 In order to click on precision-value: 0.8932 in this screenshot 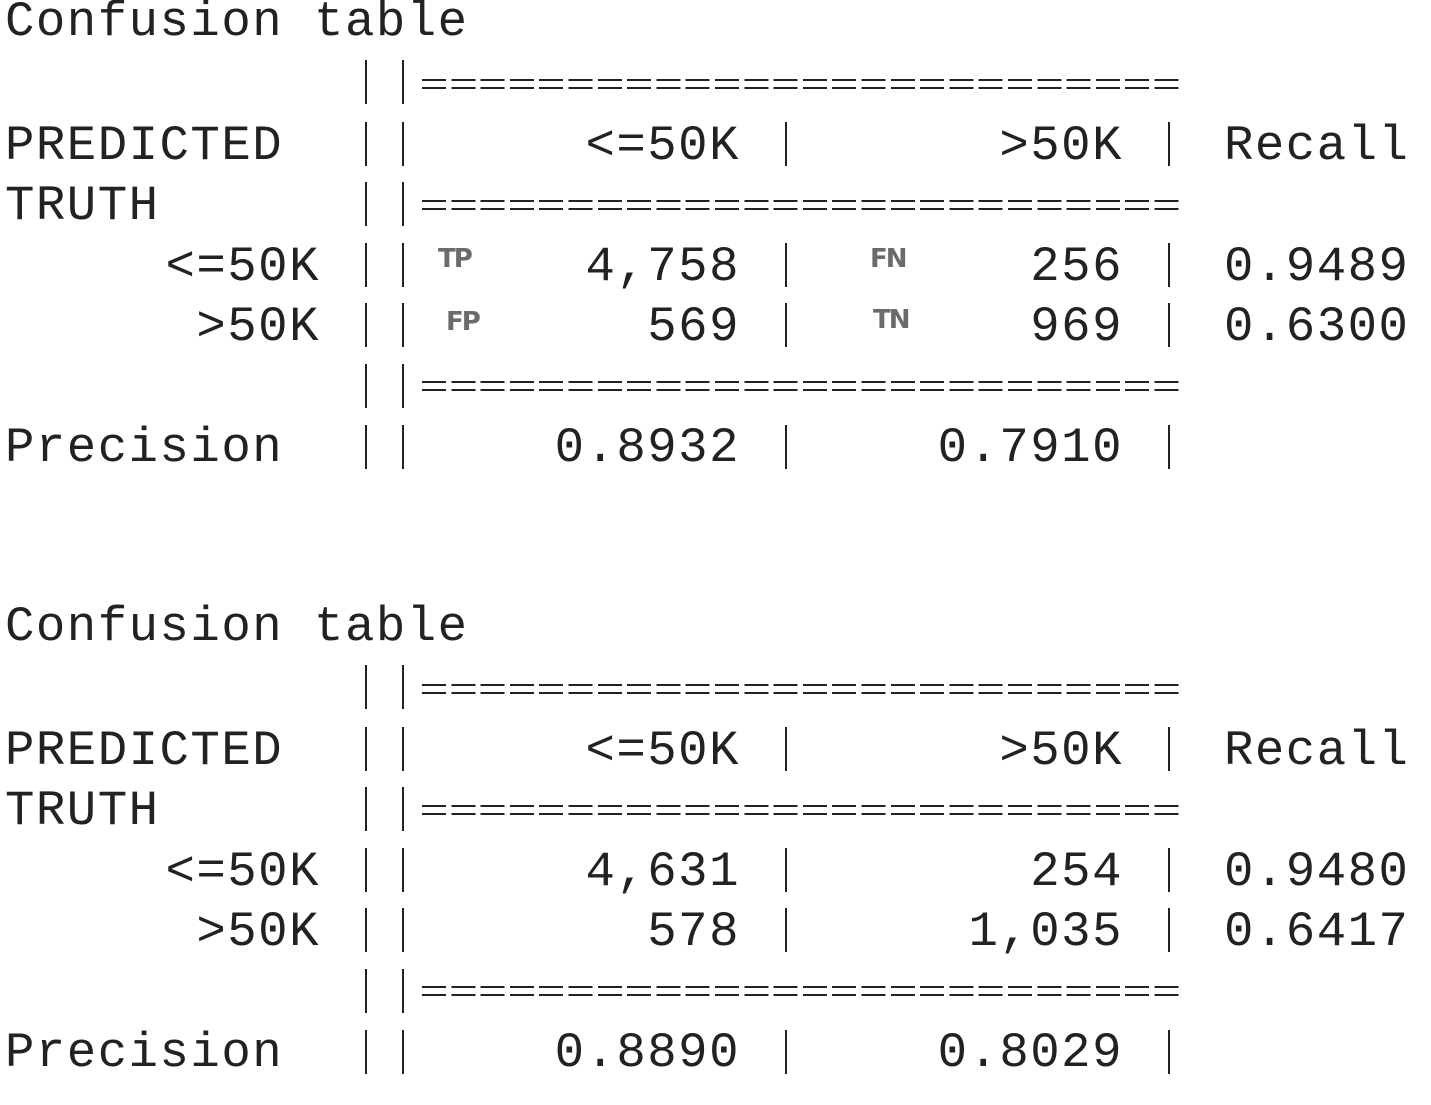, I will do `click(647, 448)`.